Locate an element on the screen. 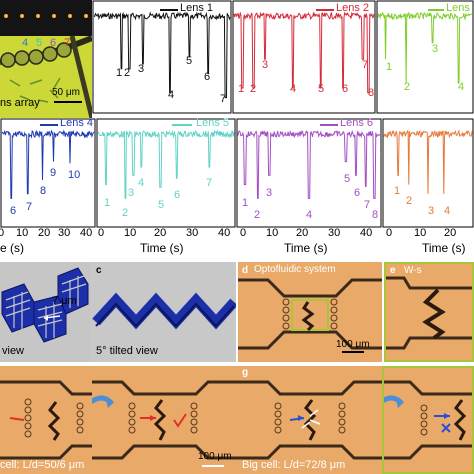 This screenshot has height=474, width=474. big-cell-before is located at coordinates (310, 420).